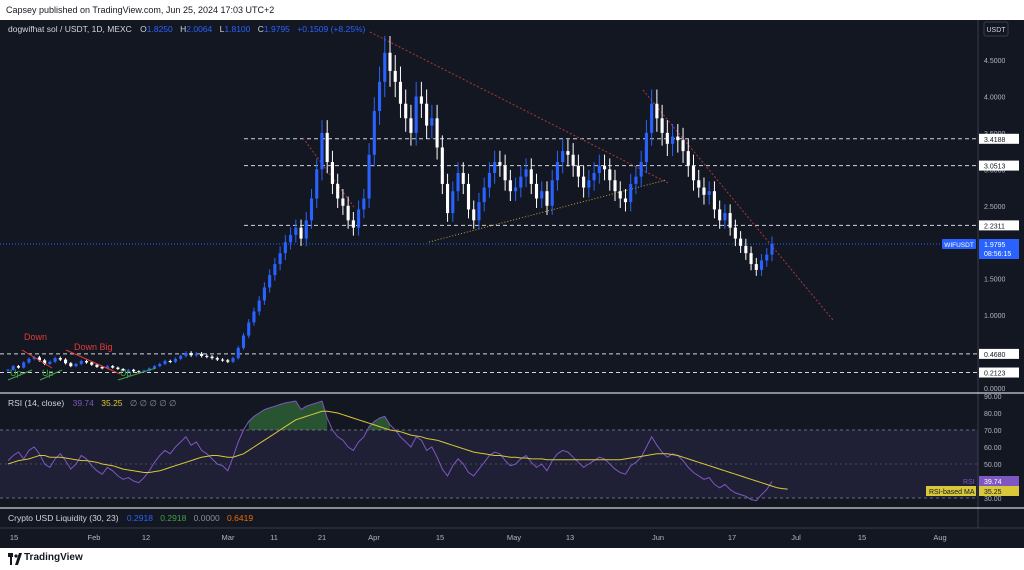 The image size is (1024, 570). What do you see at coordinates (996, 29) in the screenshot?
I see `currency-button` at bounding box center [996, 29].